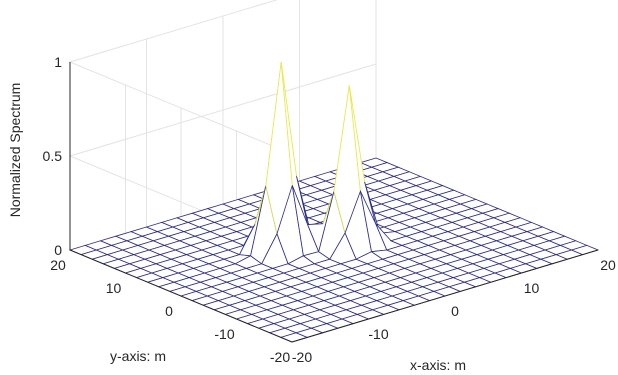  I want to click on y-axis-line, so click(181, 296).